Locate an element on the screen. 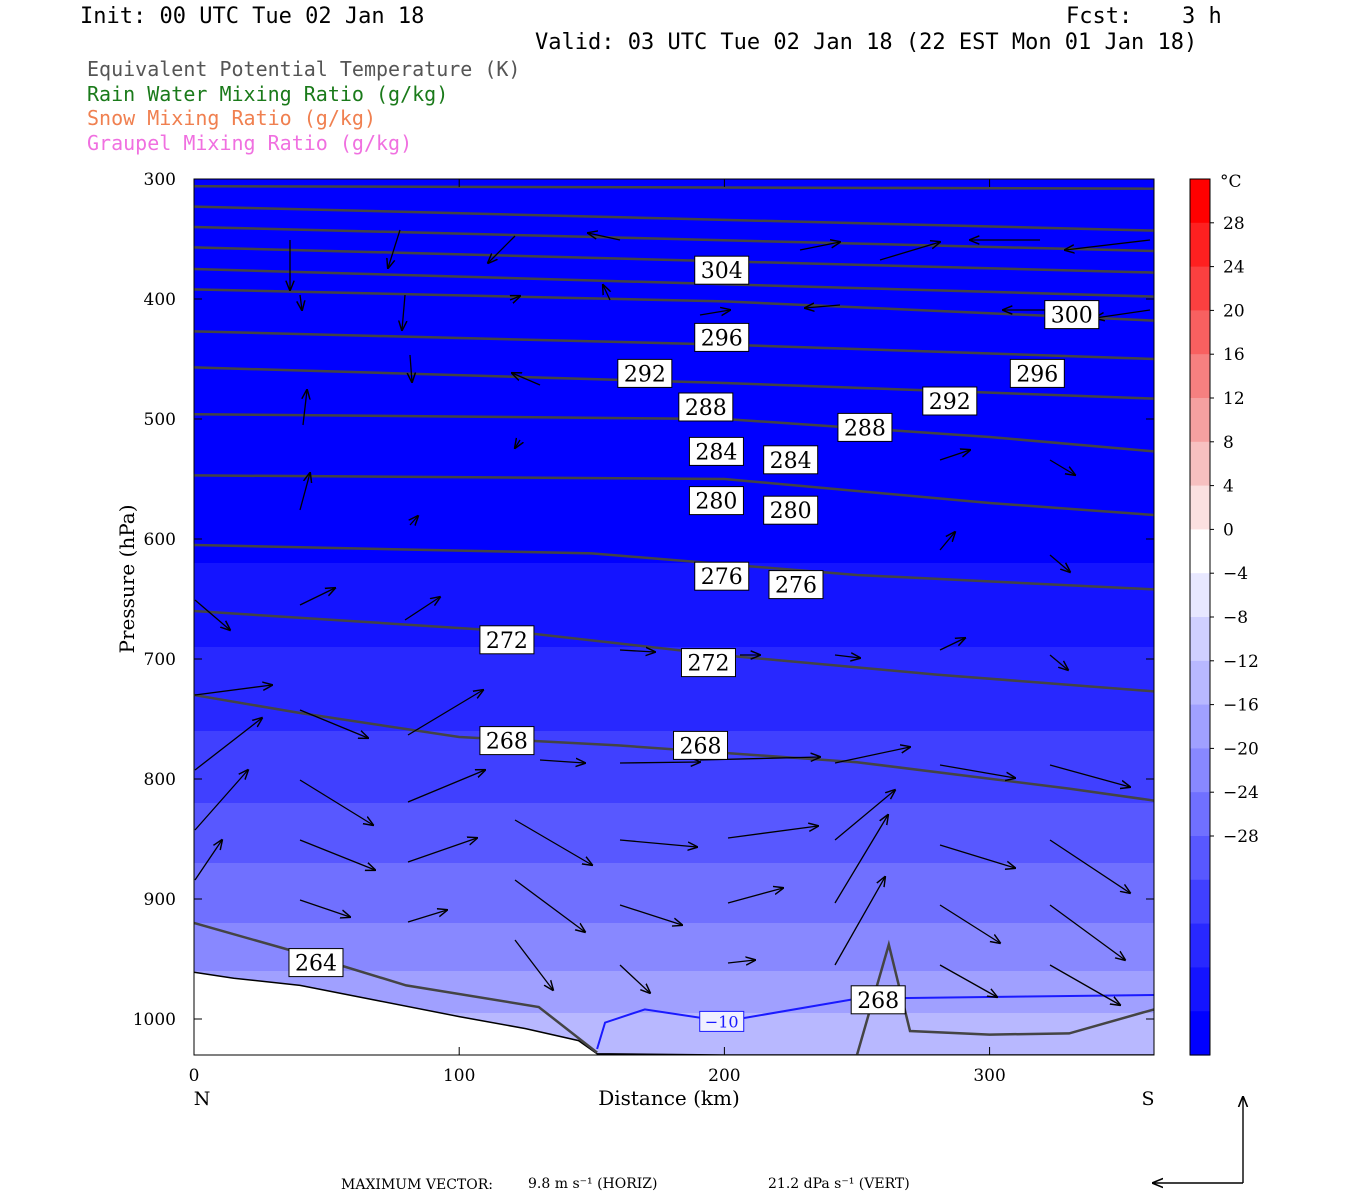  max-vector-horiz: 9.8 m s⁻¹ (HORIZ) is located at coordinates (593, 1184).